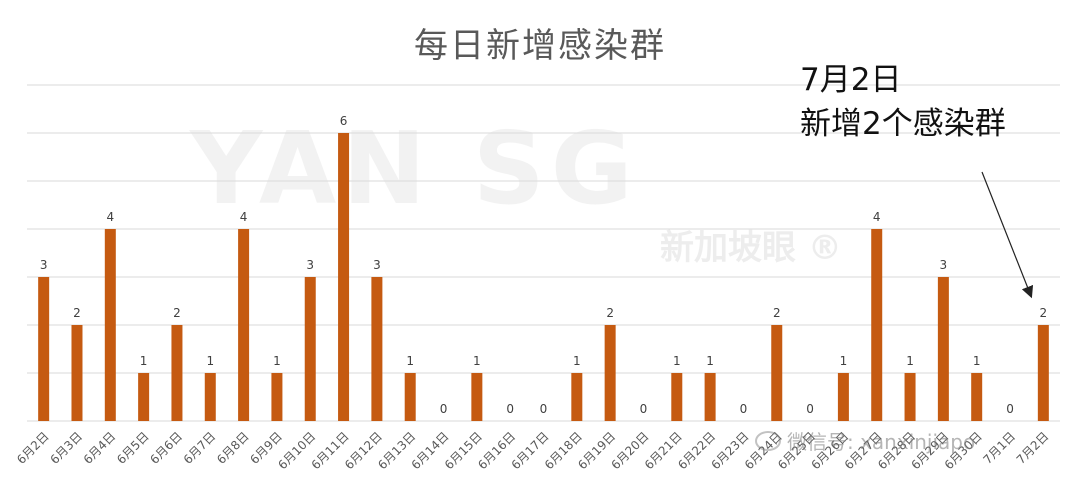 Image resolution: width=1080 pixels, height=493 pixels. What do you see at coordinates (277, 361) in the screenshot?
I see `data-label-7: 1` at bounding box center [277, 361].